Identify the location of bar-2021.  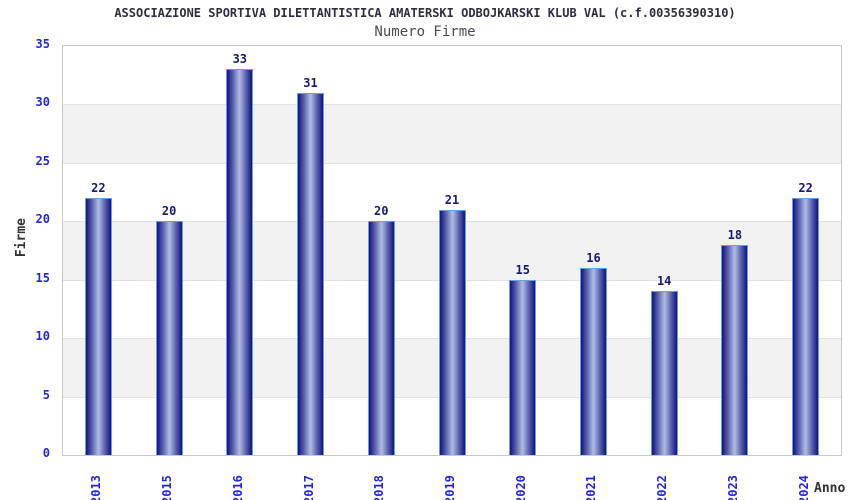
(593, 361).